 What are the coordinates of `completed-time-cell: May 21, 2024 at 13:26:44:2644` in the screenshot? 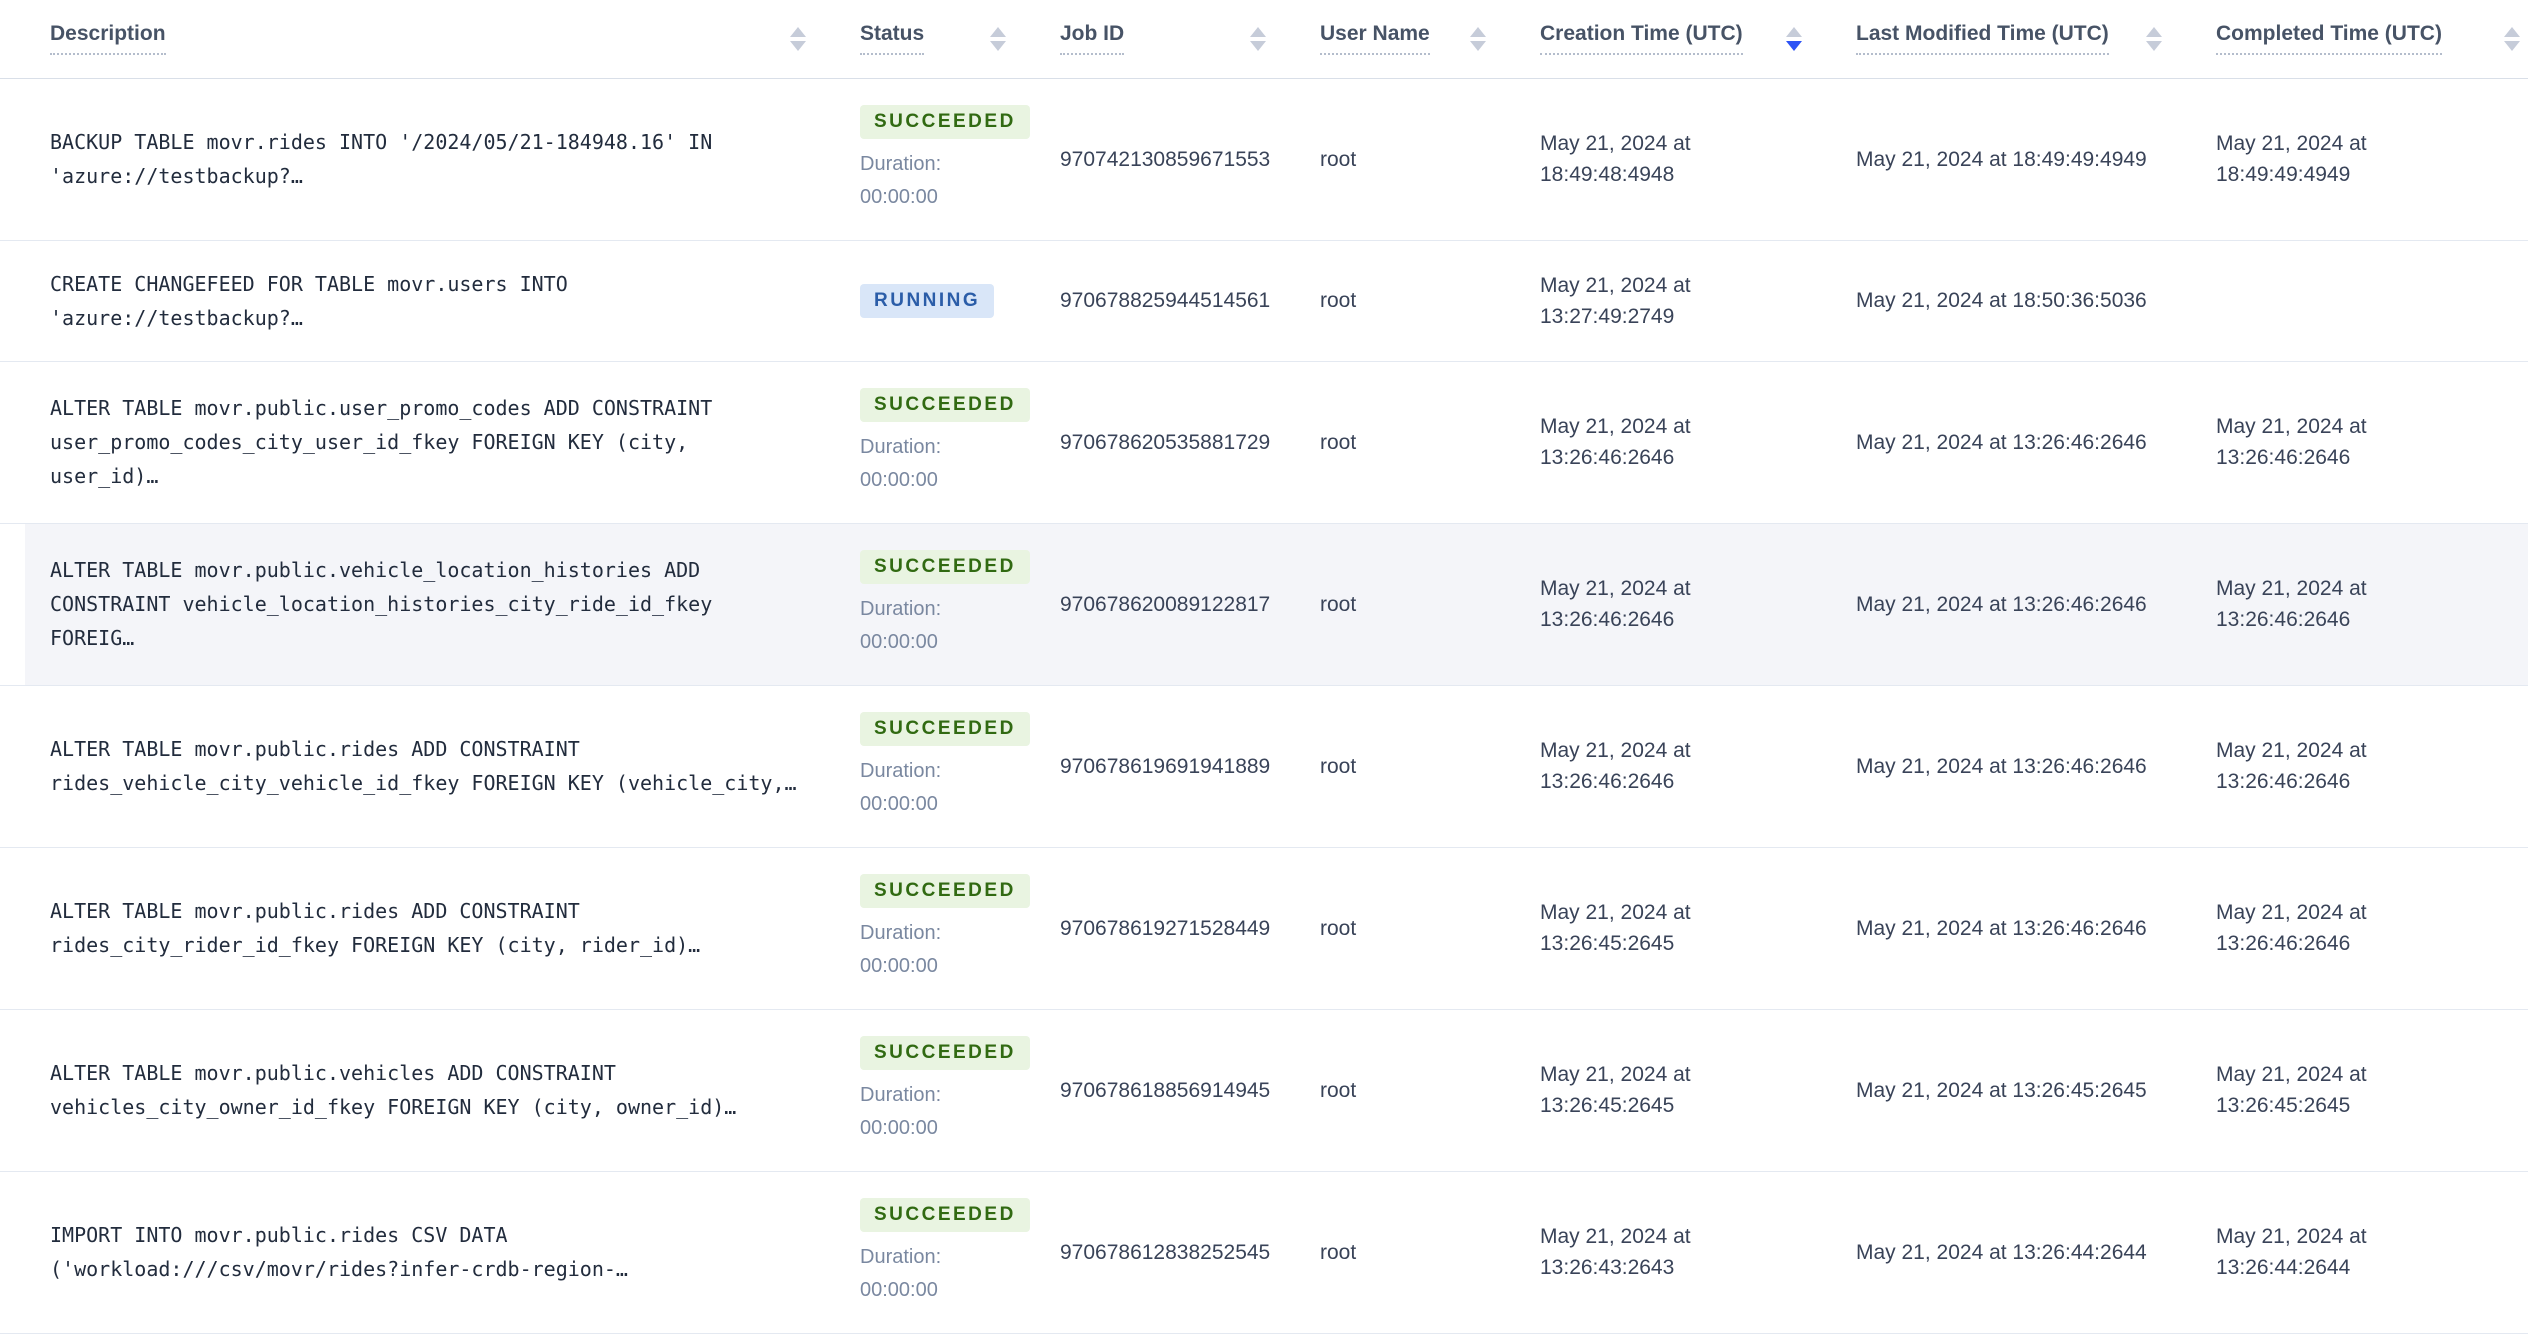 It's located at (2357, 1252).